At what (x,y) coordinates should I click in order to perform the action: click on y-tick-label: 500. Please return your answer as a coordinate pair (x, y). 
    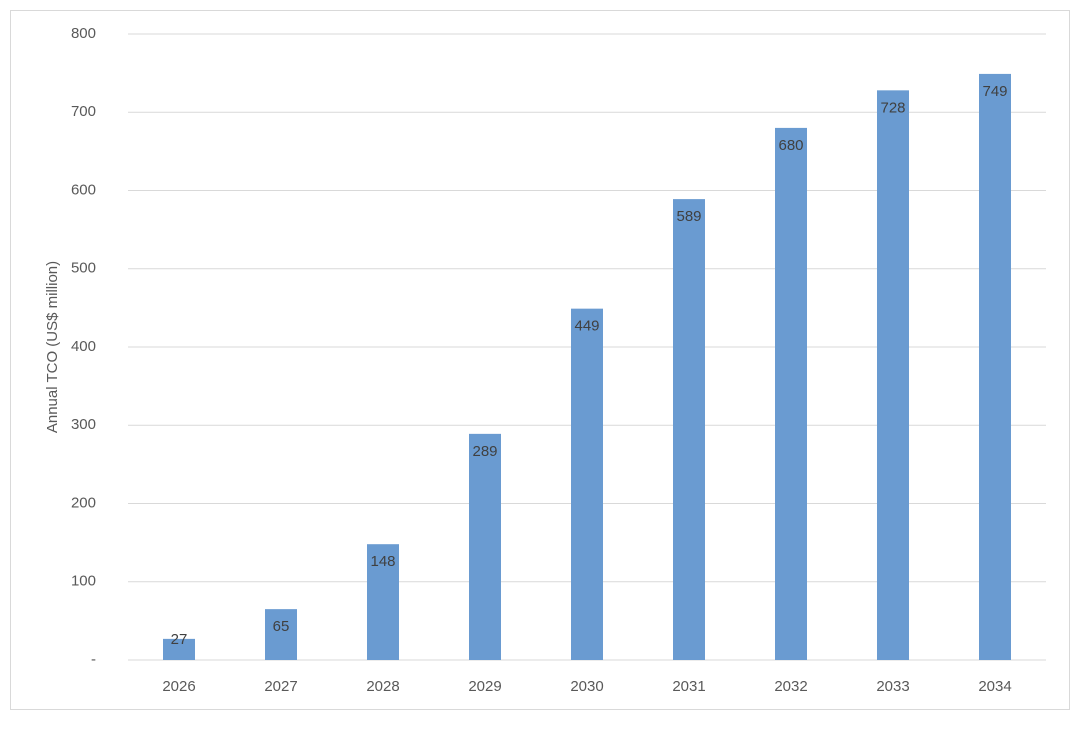
    Looking at the image, I should click on (83, 268).